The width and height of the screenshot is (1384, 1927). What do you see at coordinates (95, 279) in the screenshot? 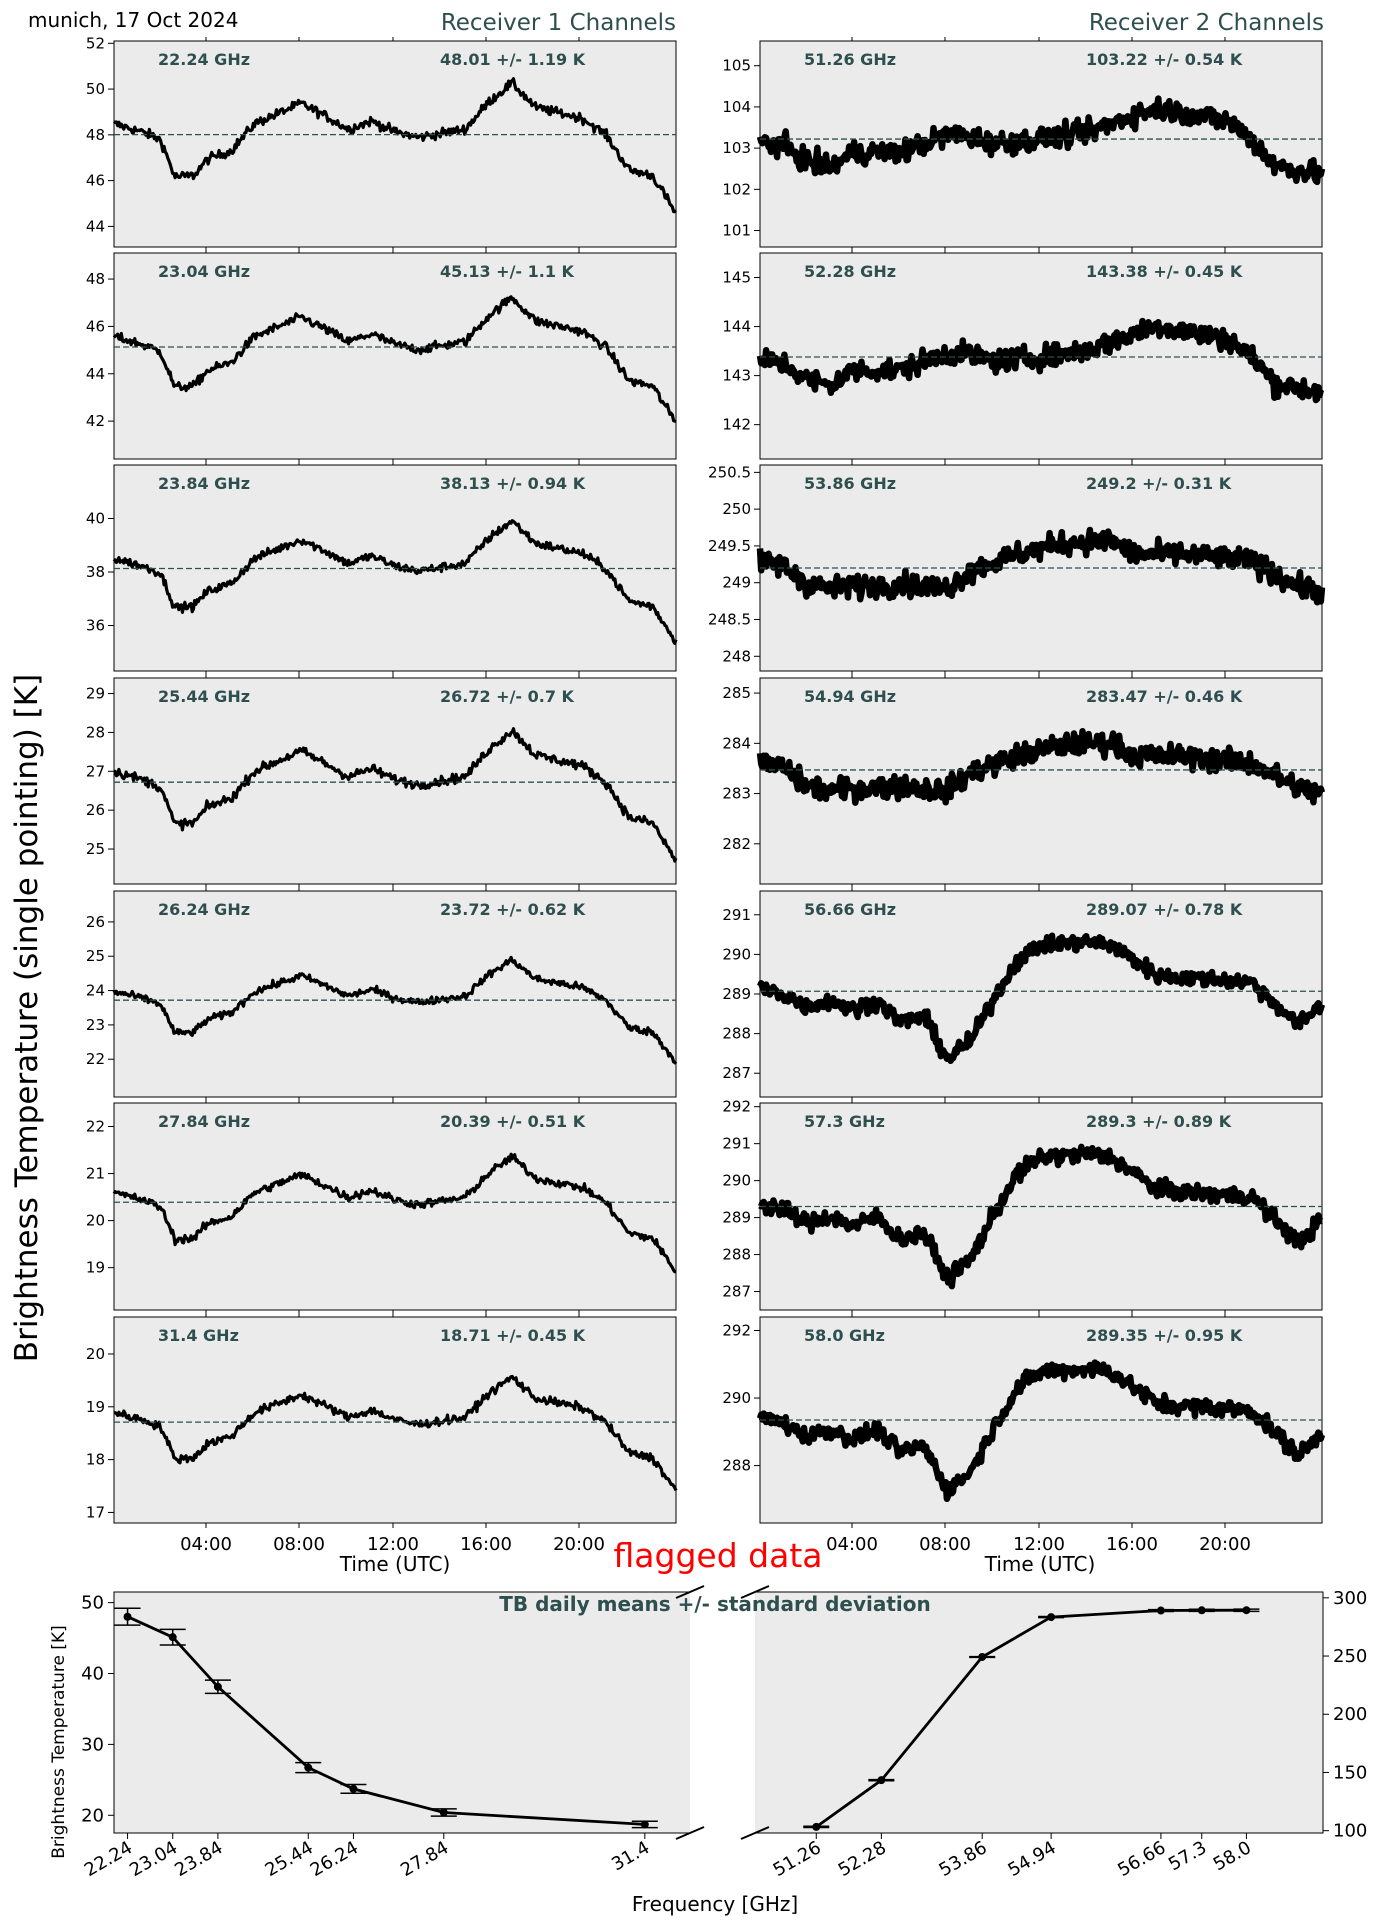
I see `y-tick-label: 48` at bounding box center [95, 279].